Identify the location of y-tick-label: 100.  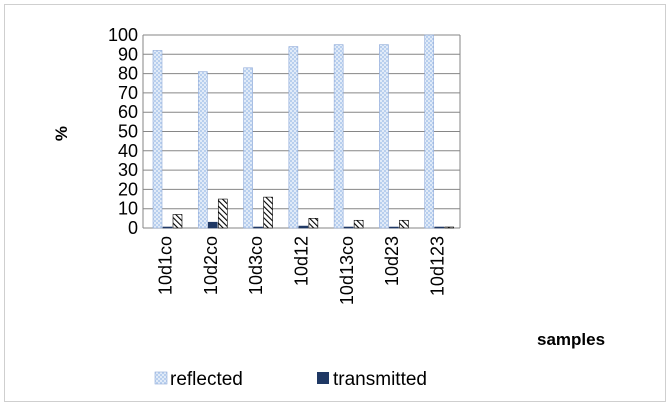
(123, 35).